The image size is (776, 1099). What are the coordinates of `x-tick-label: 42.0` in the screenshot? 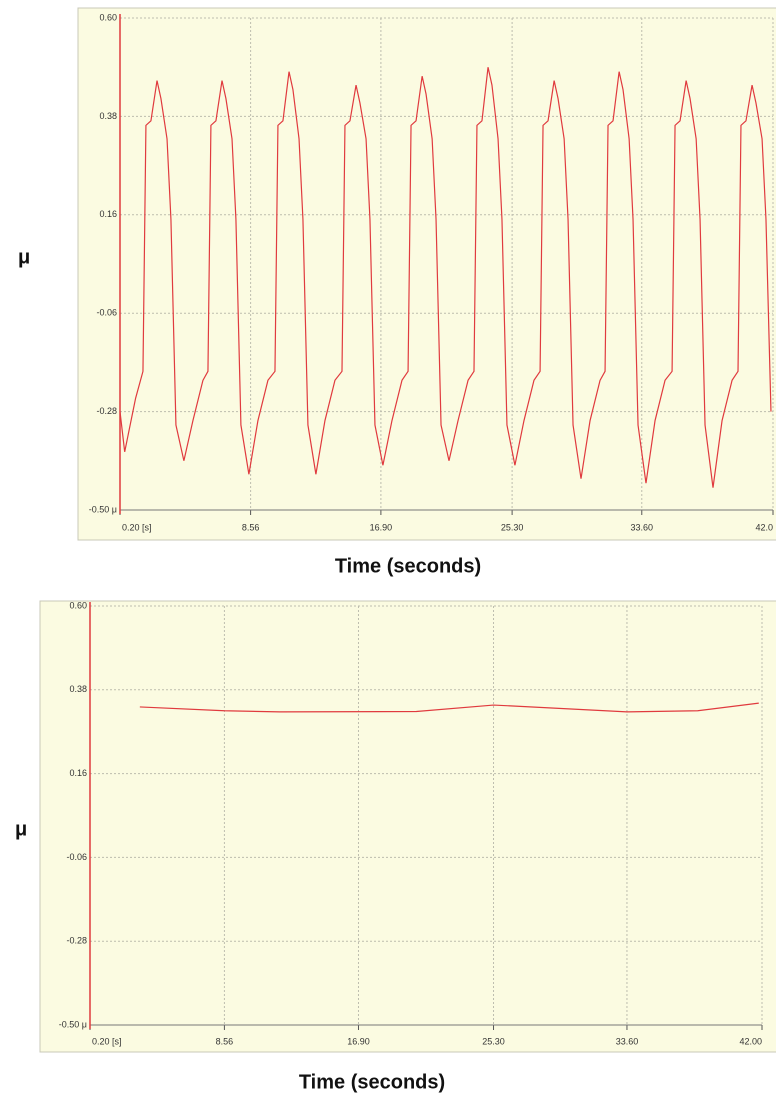 It's located at (764, 527).